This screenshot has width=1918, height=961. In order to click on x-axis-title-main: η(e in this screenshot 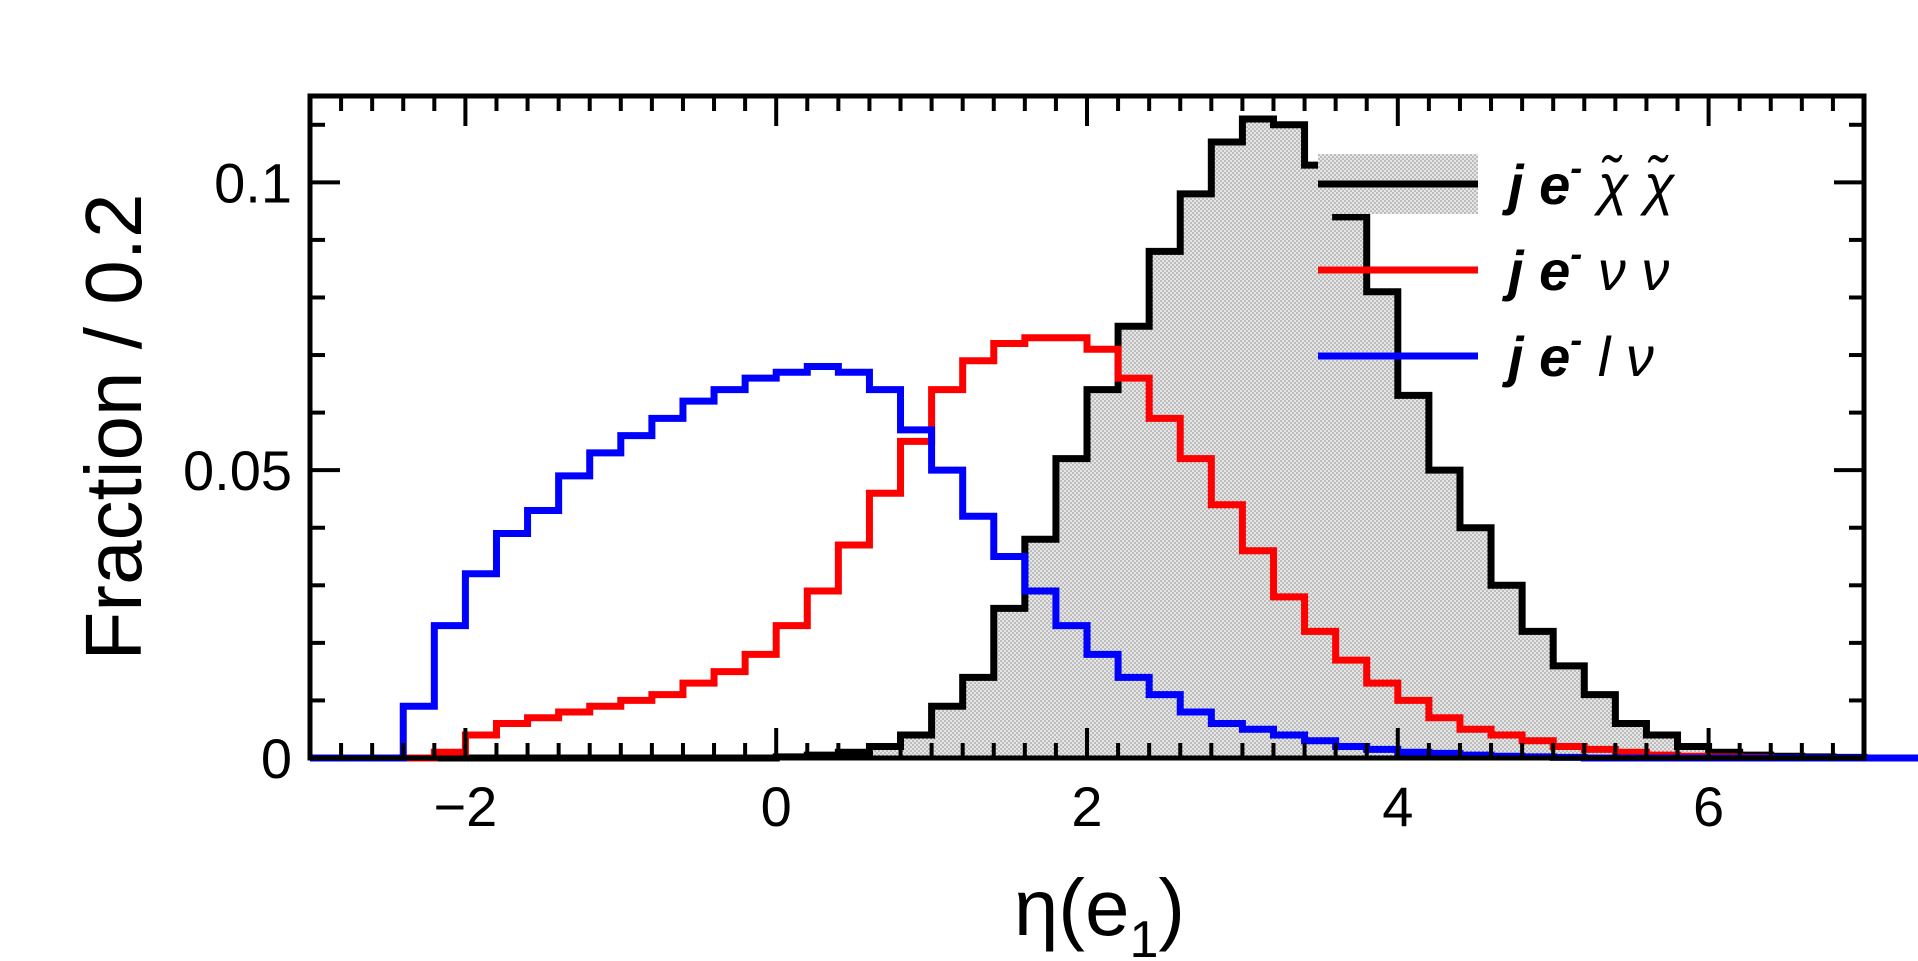, I will do `click(1072, 907)`.